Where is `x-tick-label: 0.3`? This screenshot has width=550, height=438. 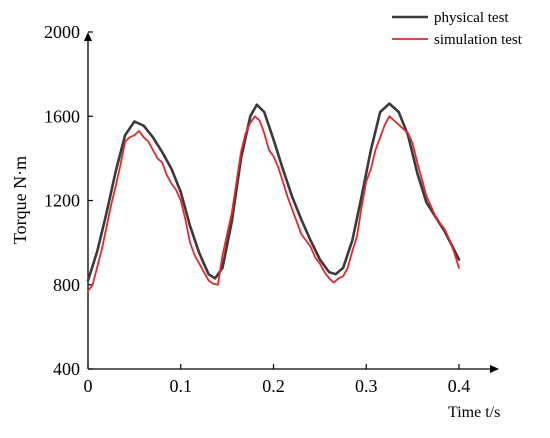 x-tick-label: 0.3 is located at coordinates (366, 386).